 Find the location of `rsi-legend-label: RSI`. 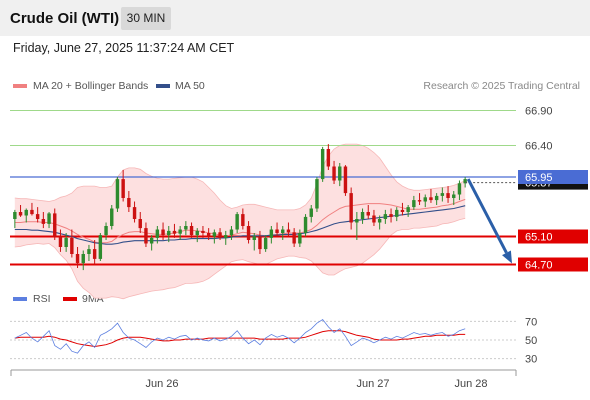

rsi-legend-label: RSI is located at coordinates (42, 299).